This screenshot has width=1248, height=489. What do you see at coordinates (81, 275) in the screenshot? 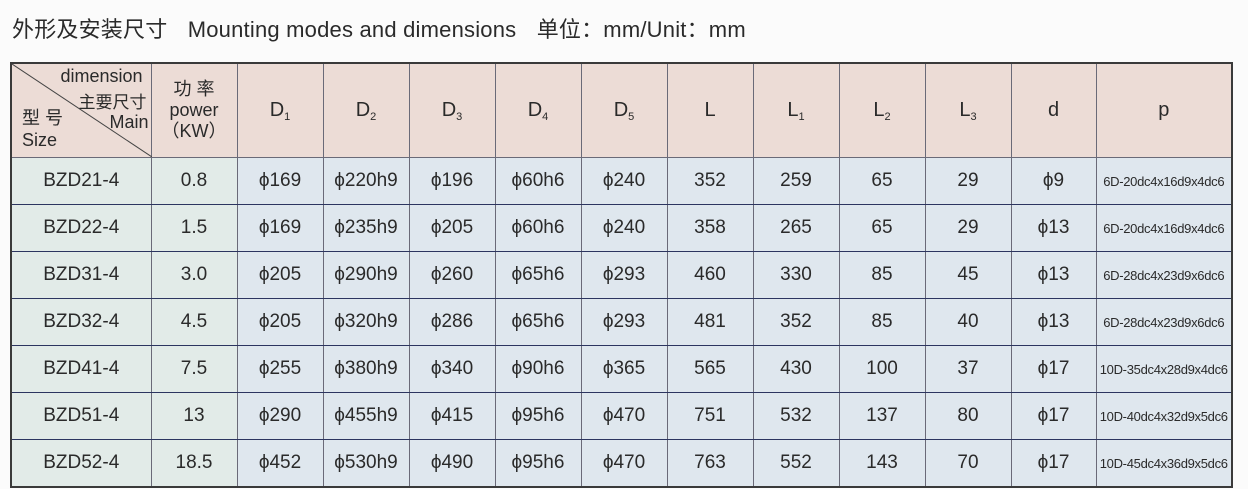
I see `model-cell: BZD31-4` at bounding box center [81, 275].